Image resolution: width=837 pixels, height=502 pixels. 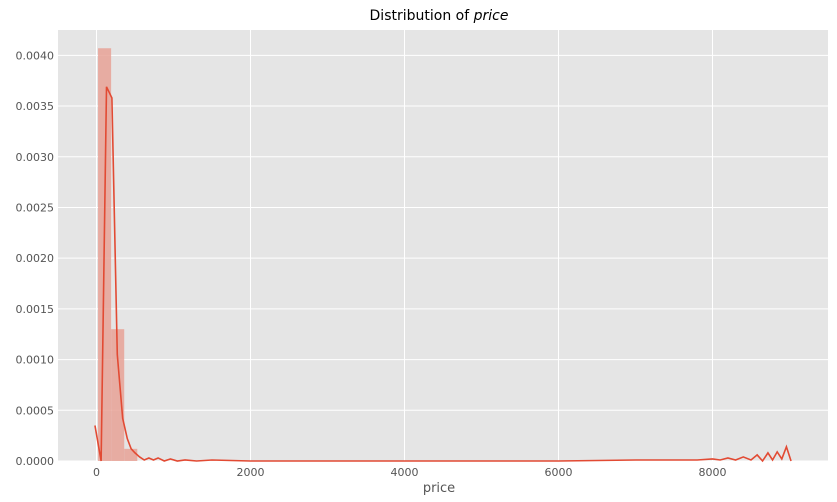 I want to click on x-tick-label: 2000, so click(x=251, y=472).